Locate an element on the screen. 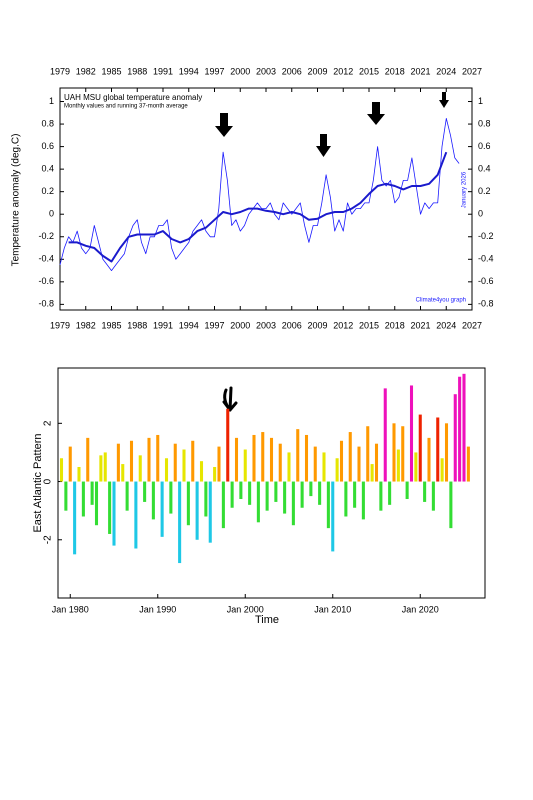 The image size is (533, 800). x-tick-label: 2015 is located at coordinates (369, 71).